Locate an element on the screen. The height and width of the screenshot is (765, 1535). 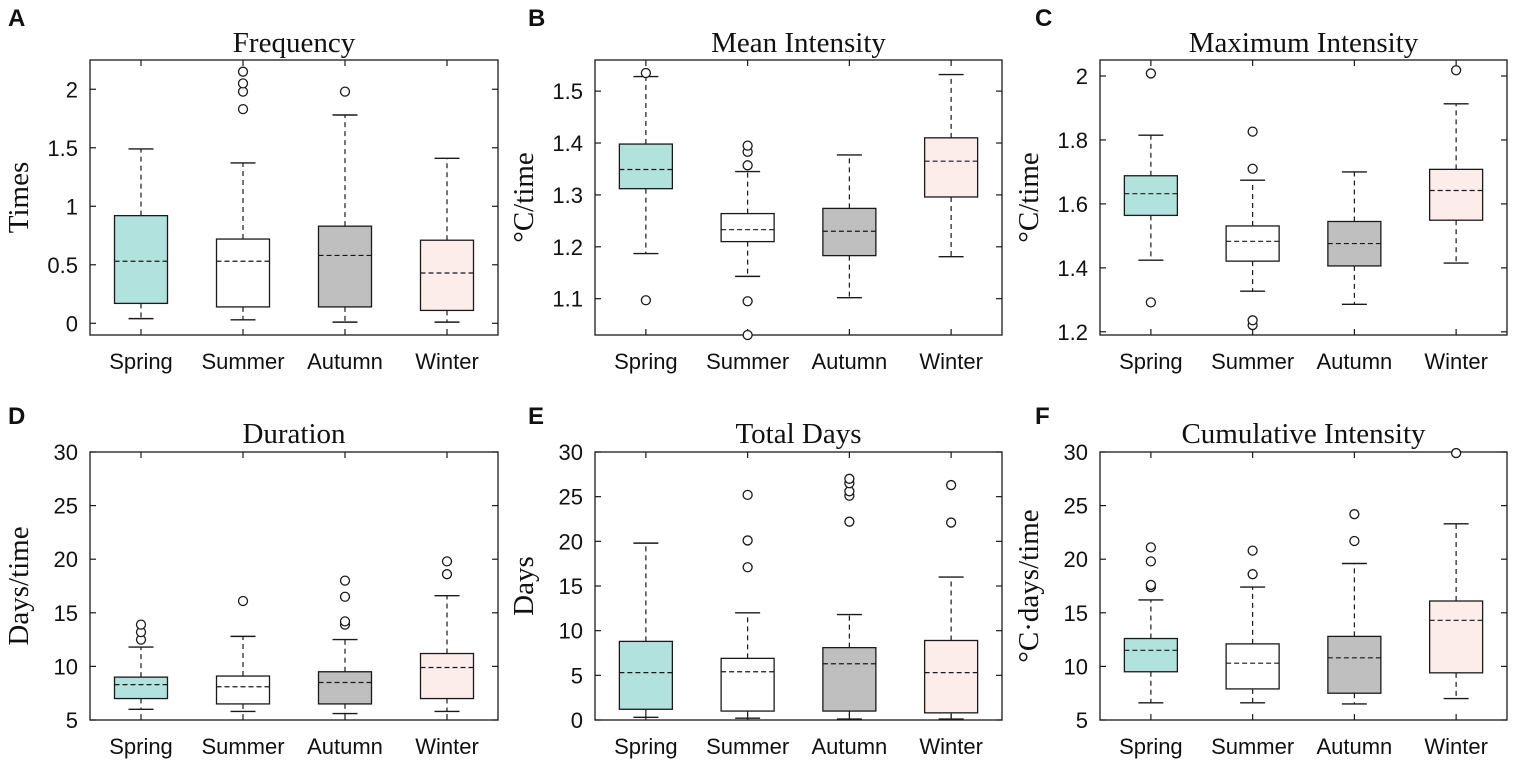
chart-title-maximum-intensity: Maximum Intensity is located at coordinates (1304, 43).